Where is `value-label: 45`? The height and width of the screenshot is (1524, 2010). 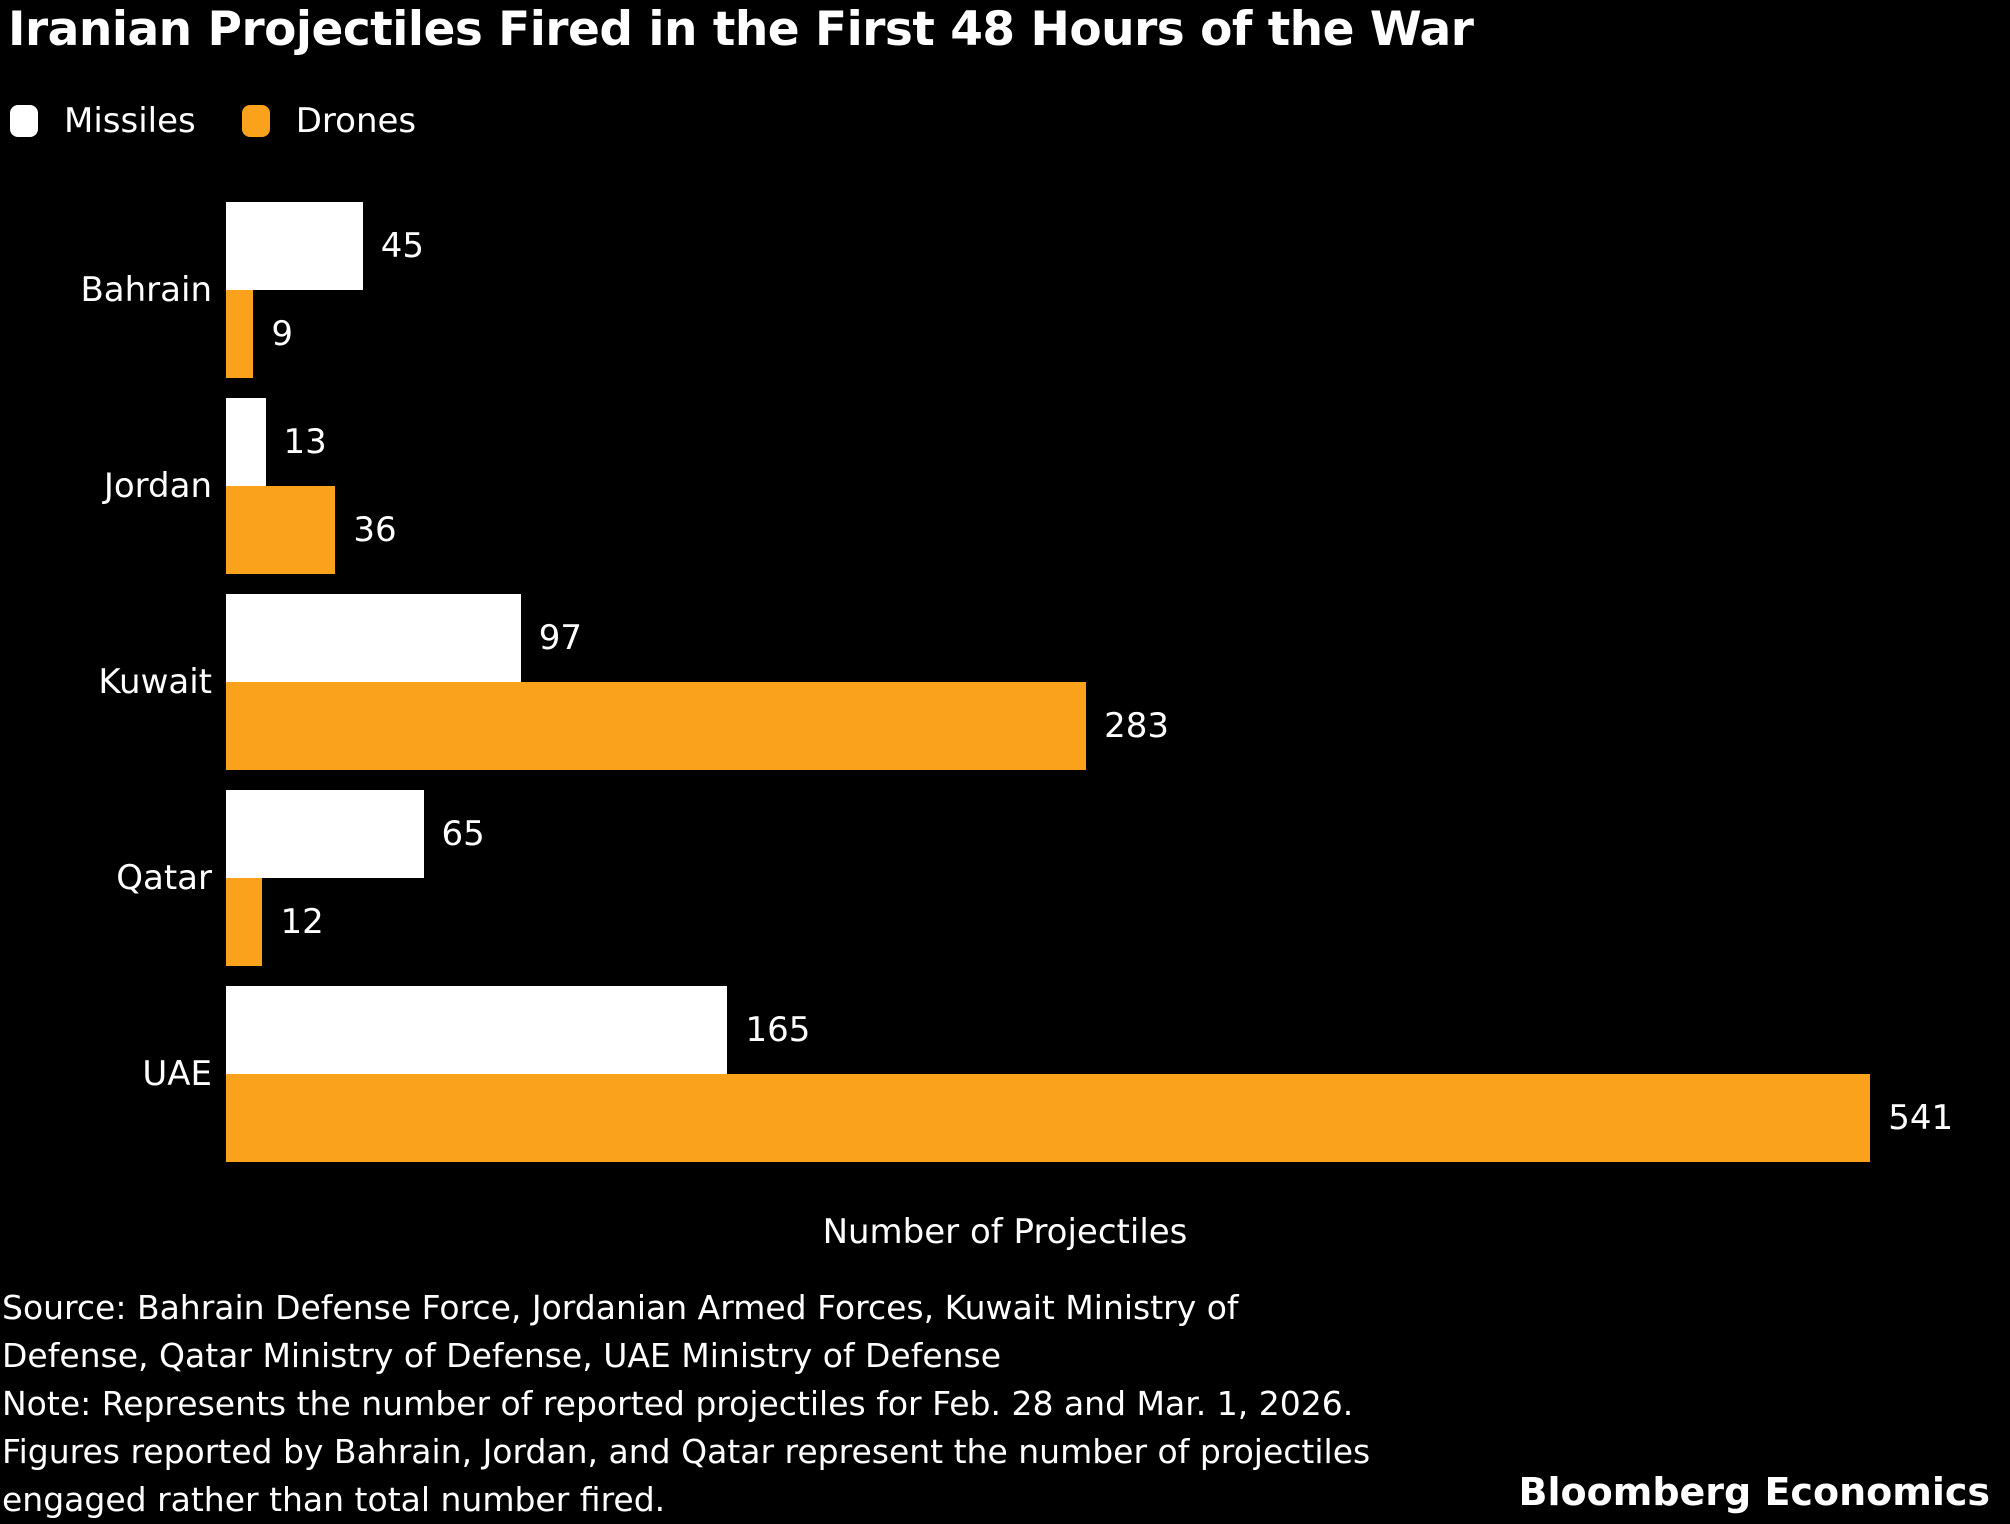 value-label: 45 is located at coordinates (402, 246).